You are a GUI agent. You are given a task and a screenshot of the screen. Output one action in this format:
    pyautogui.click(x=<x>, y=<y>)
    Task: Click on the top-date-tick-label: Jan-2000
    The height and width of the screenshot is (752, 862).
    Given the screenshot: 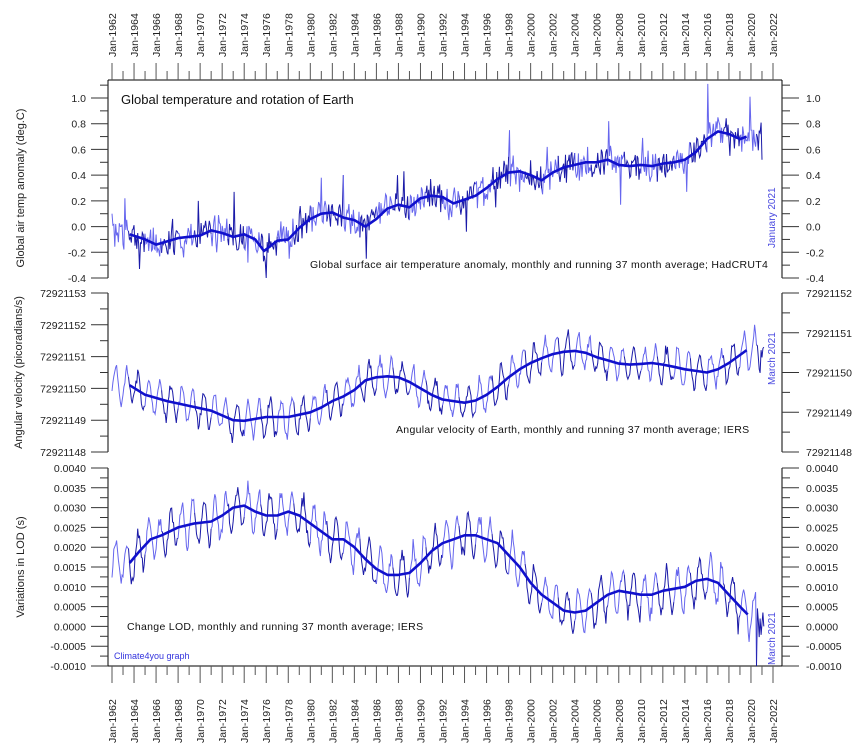 What is the action you would take?
    pyautogui.click(x=532, y=35)
    